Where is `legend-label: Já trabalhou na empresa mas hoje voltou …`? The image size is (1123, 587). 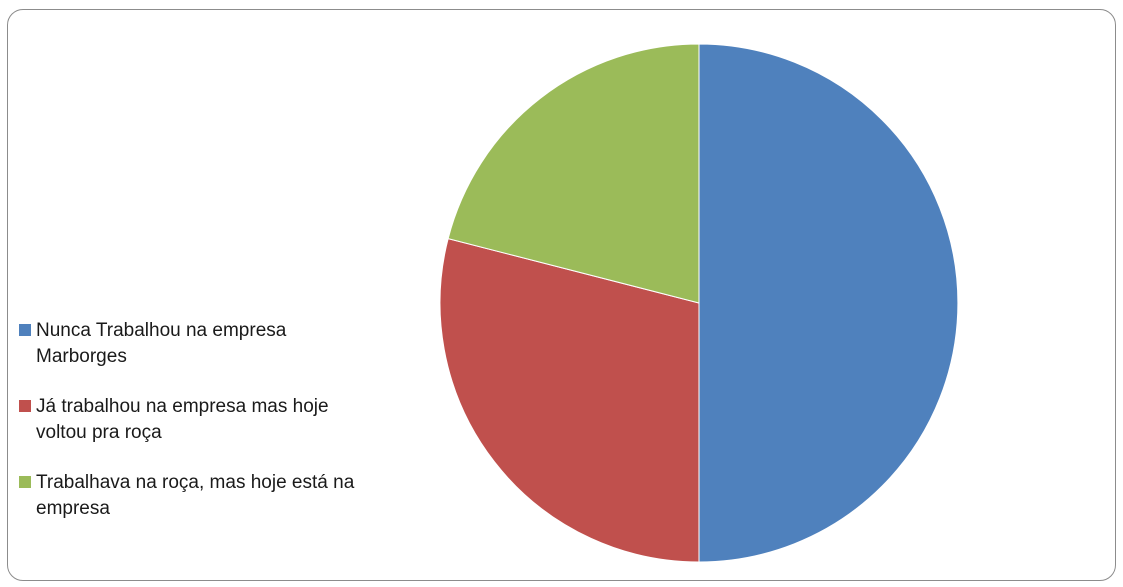
legend-label: Já trabalhou na empresa mas hoje voltou … is located at coordinates (182, 419).